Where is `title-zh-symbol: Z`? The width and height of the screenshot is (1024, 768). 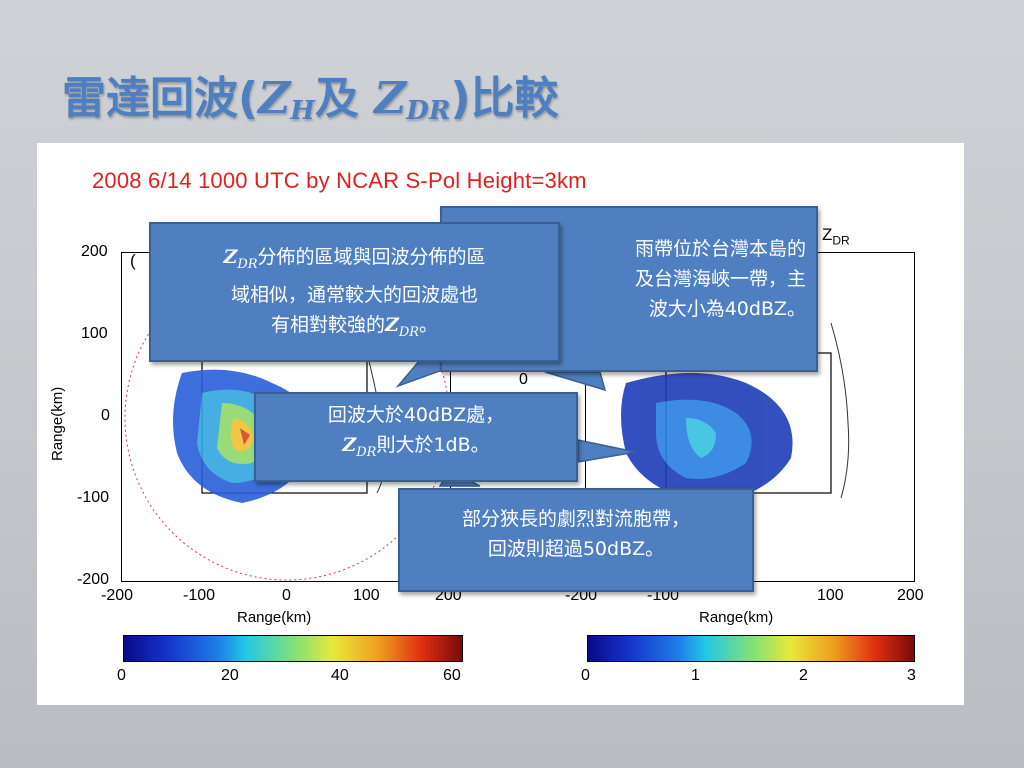 title-zh-symbol: Z is located at coordinates (274, 98).